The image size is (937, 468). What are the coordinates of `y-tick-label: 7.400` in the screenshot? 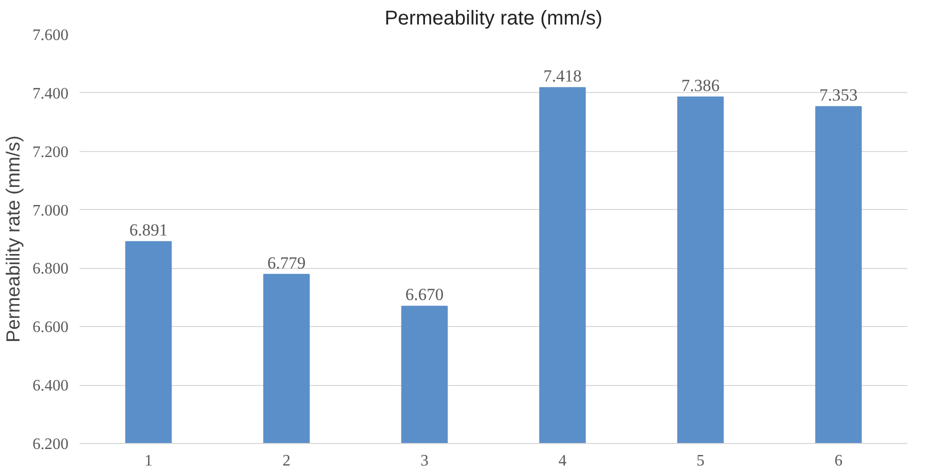 It's located at (50, 93).